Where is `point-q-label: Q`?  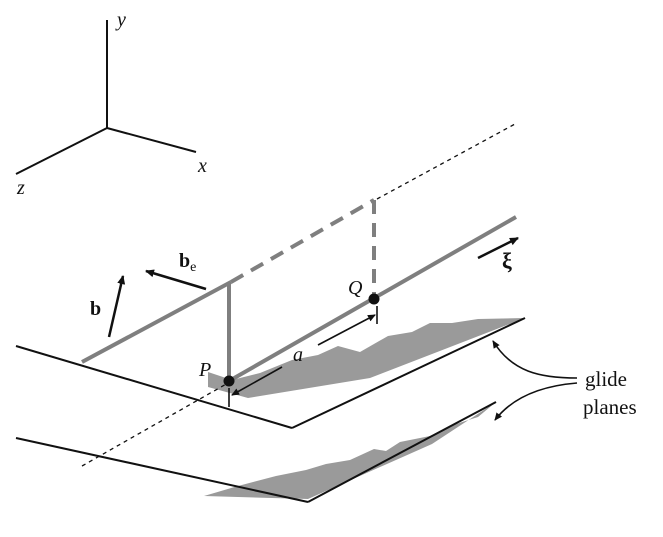 point-q-label: Q is located at coordinates (355, 288).